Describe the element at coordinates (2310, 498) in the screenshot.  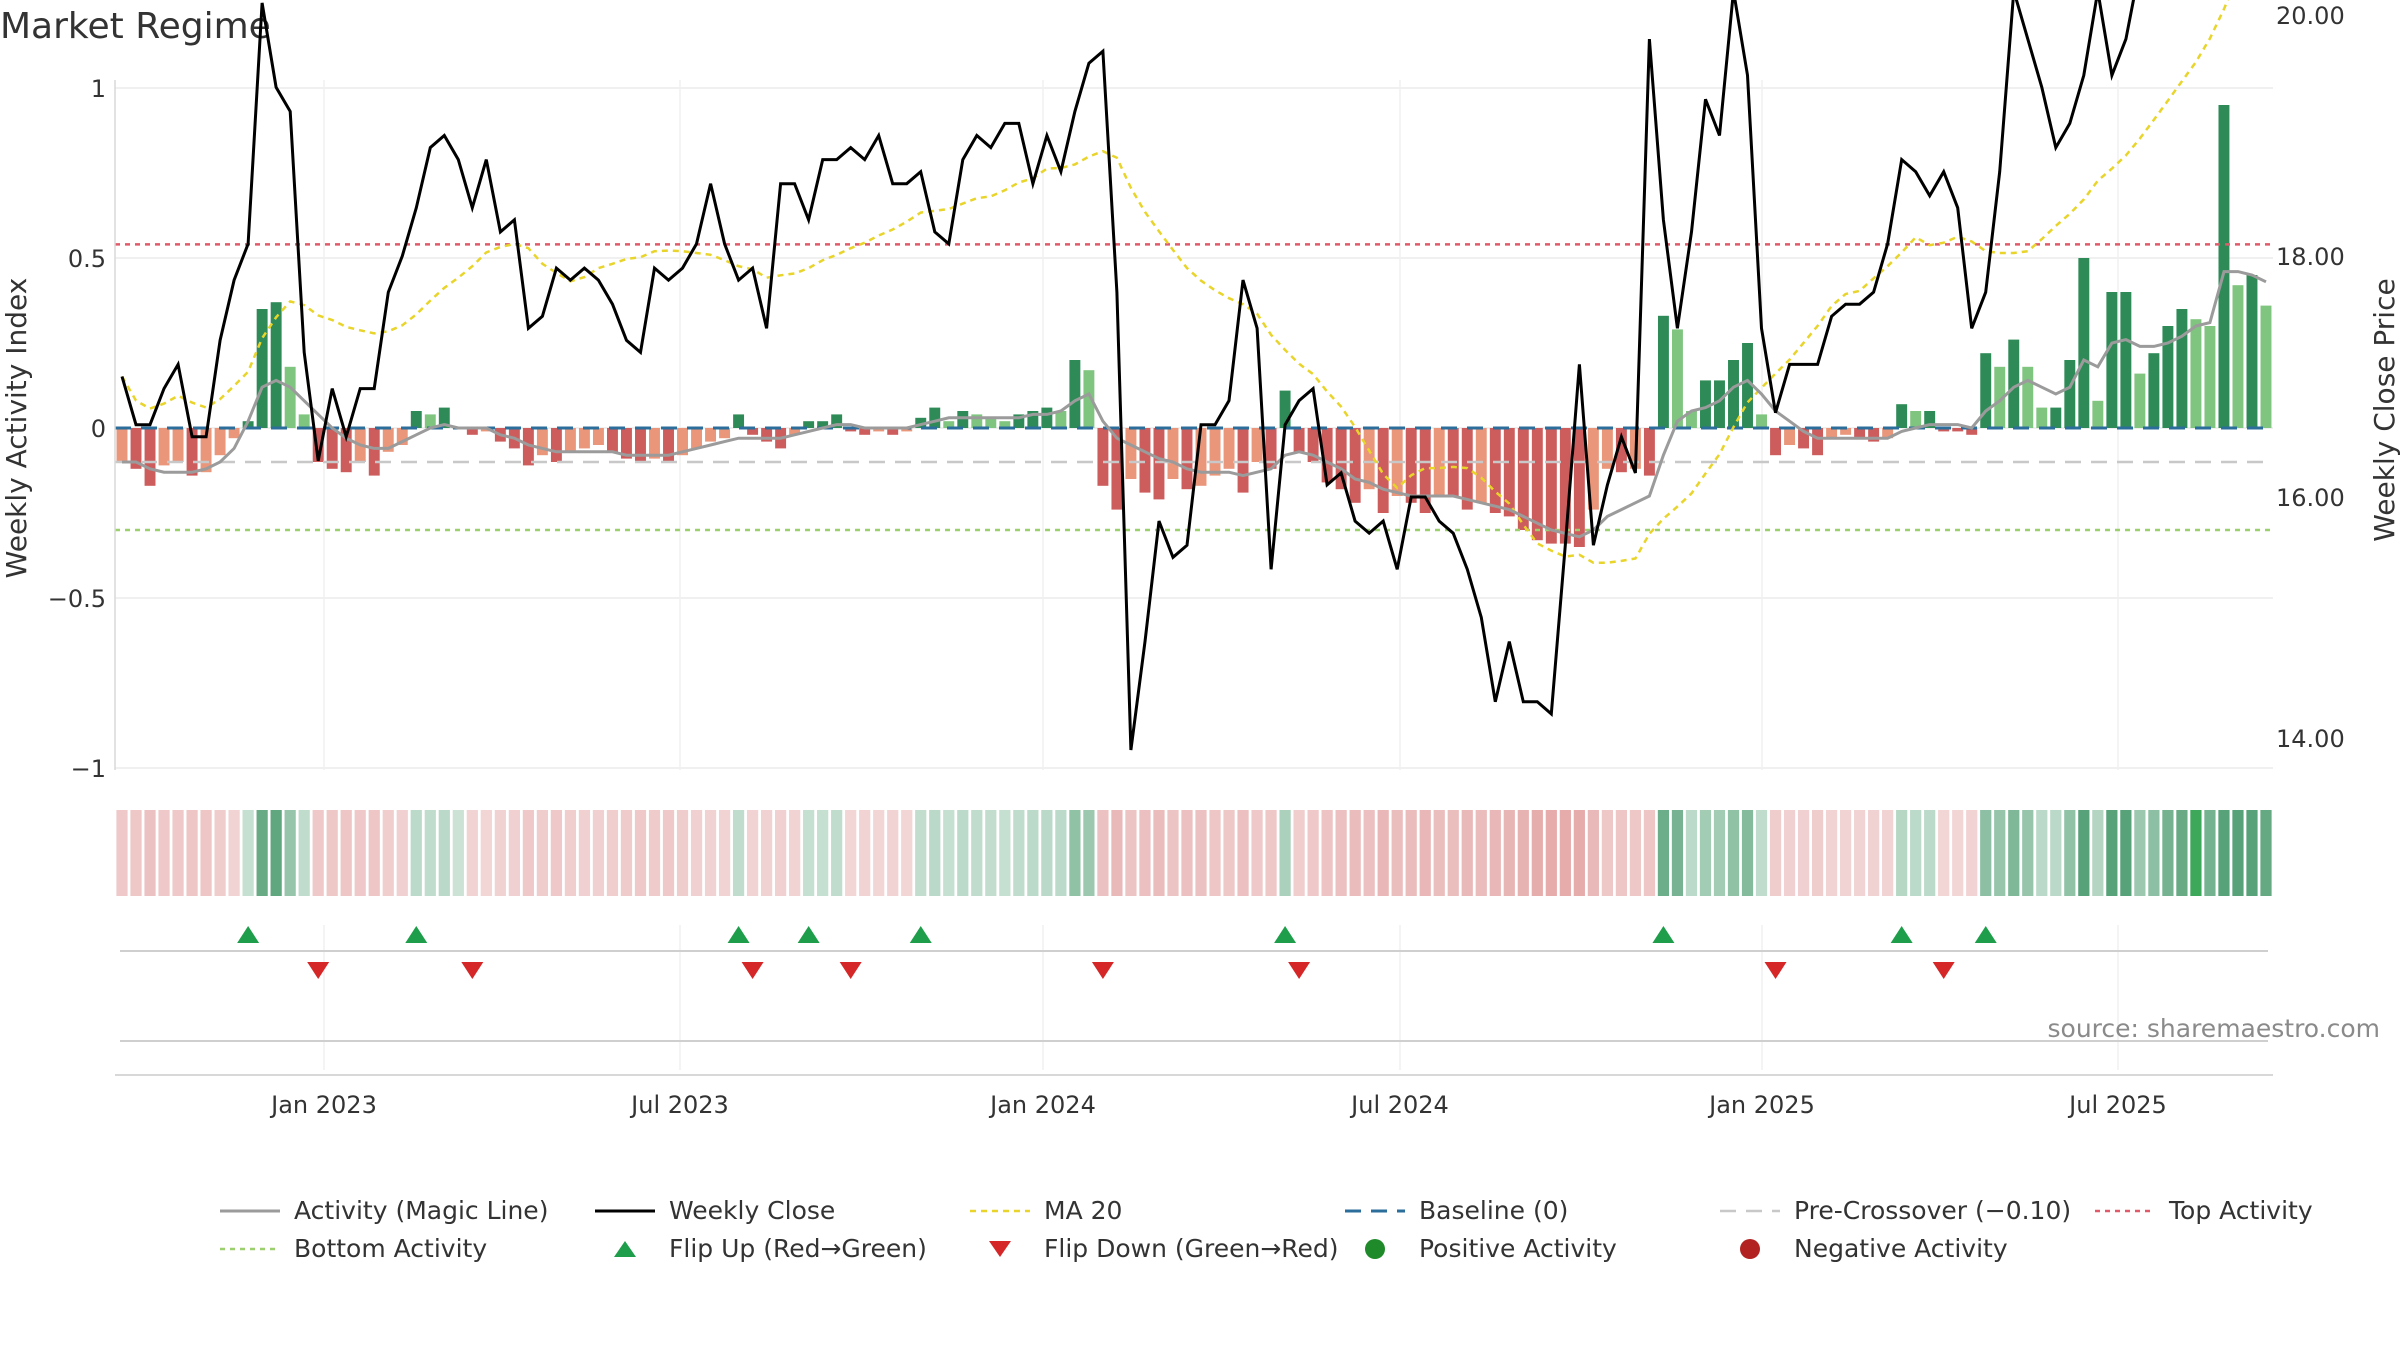
I see `y-right-tick-label: 16.00` at that location.